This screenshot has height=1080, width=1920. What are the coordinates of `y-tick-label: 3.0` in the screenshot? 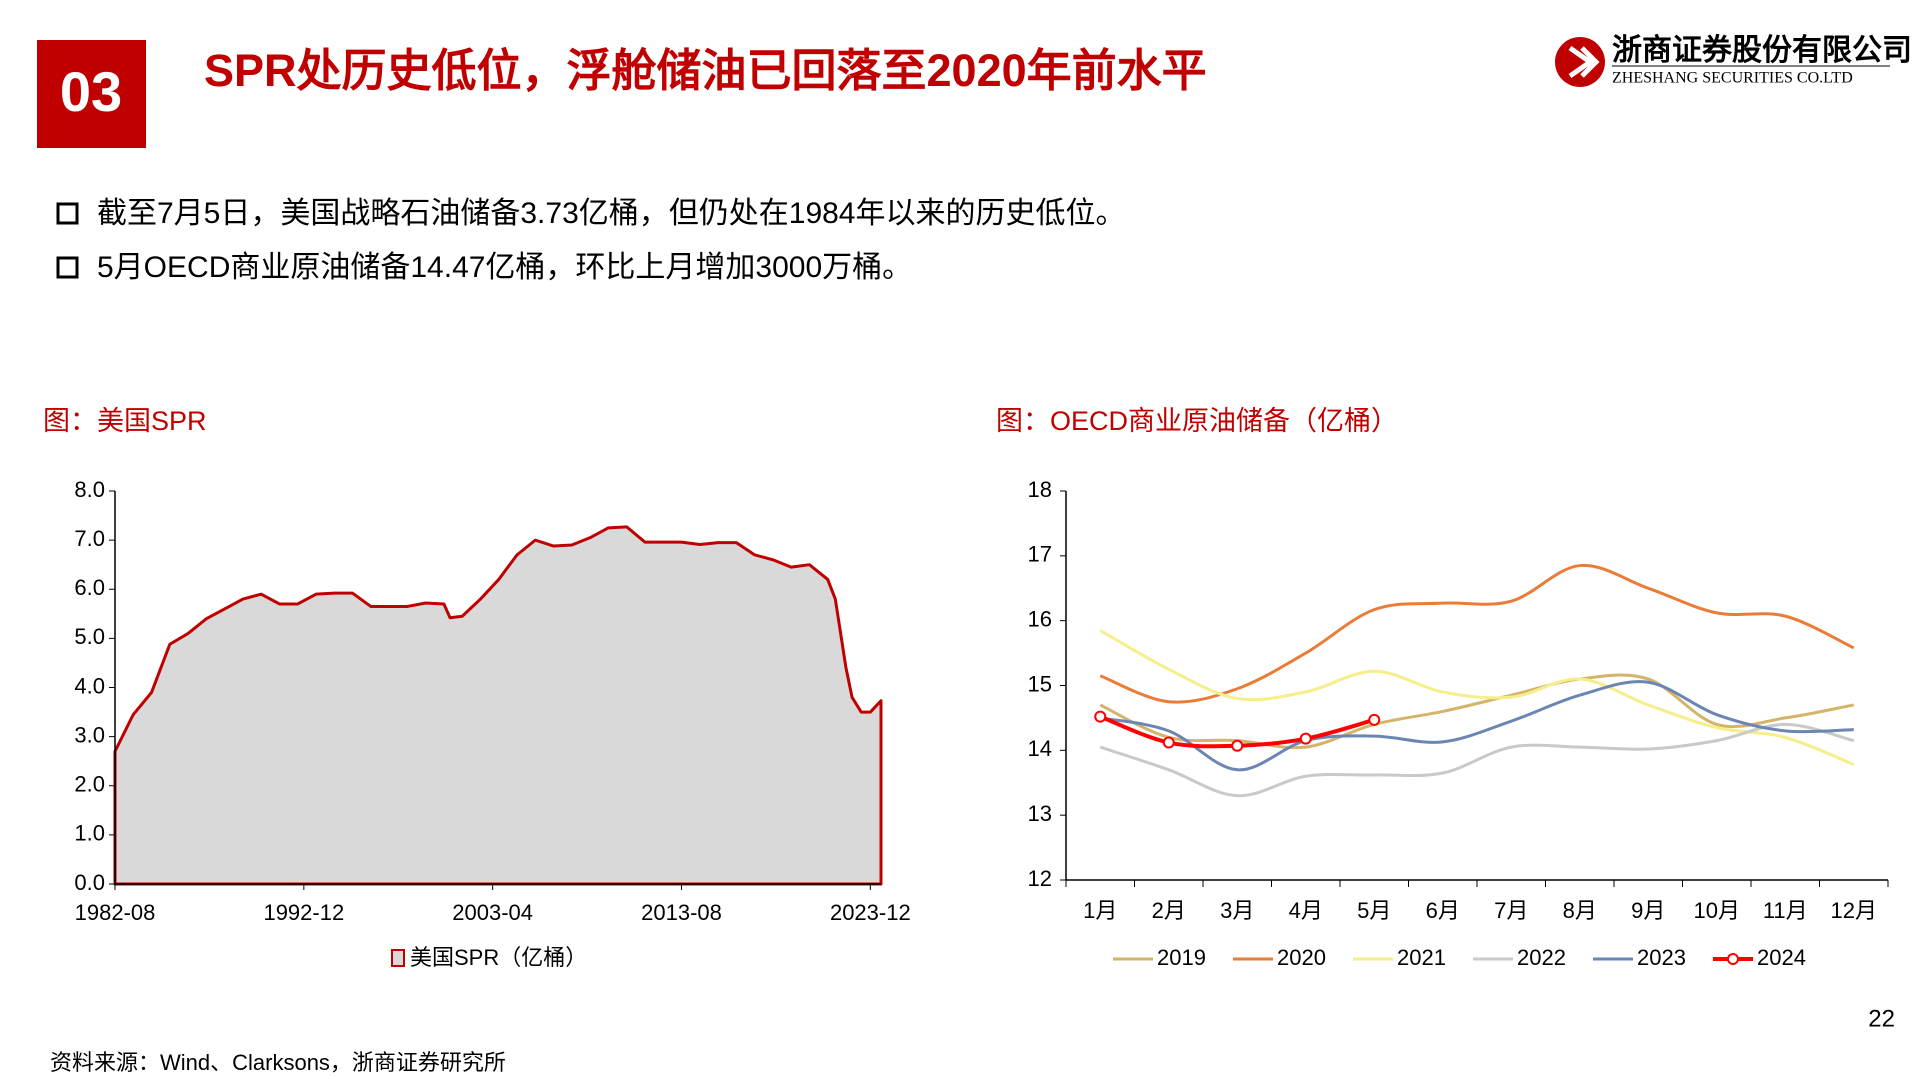 It's located at (89, 734).